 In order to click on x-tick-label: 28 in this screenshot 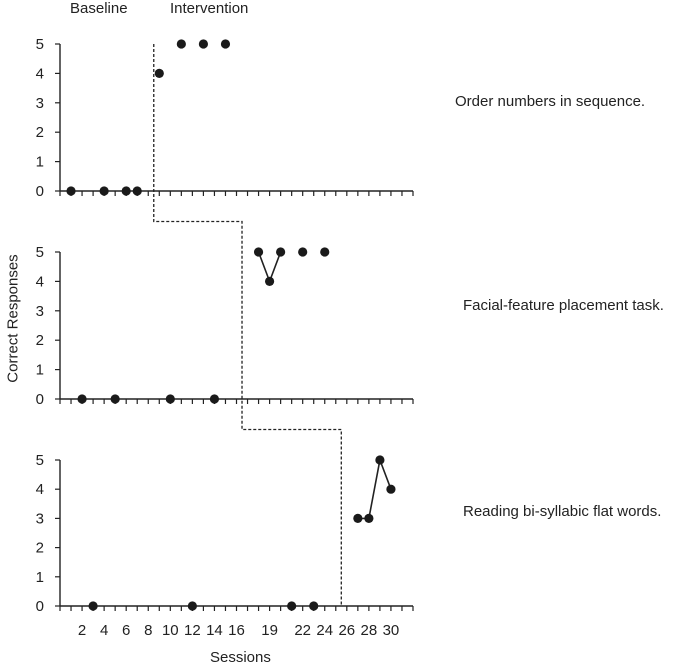, I will do `click(369, 630)`.